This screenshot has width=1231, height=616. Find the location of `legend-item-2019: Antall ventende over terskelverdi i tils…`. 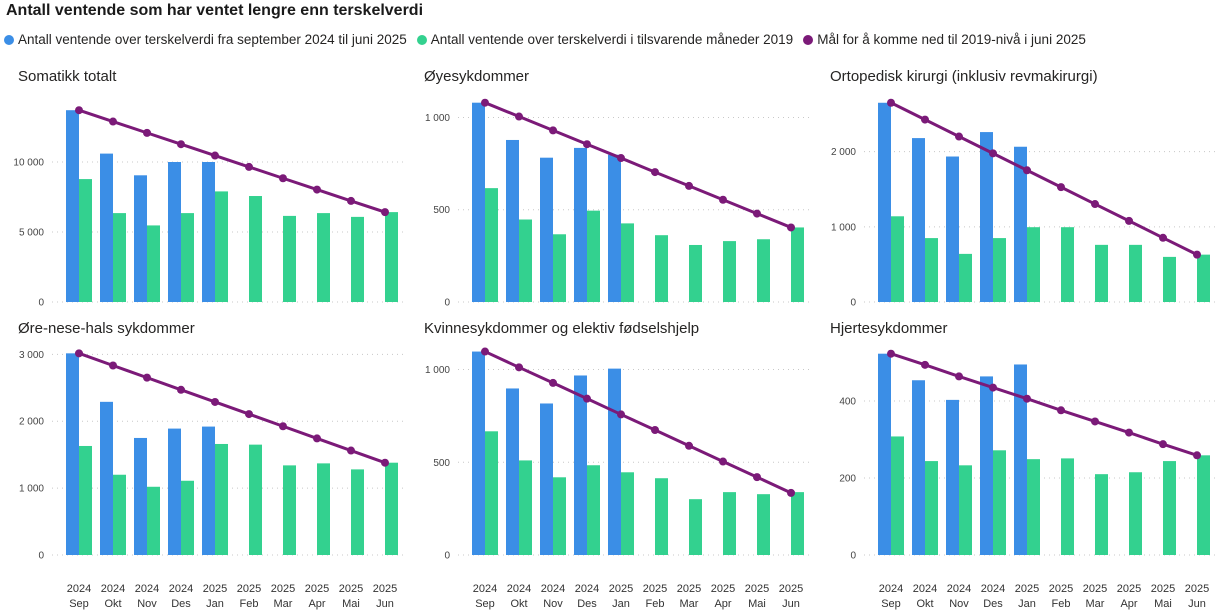

legend-item-2019: Antall ventende over terskelverdi i tils… is located at coordinates (605, 39).